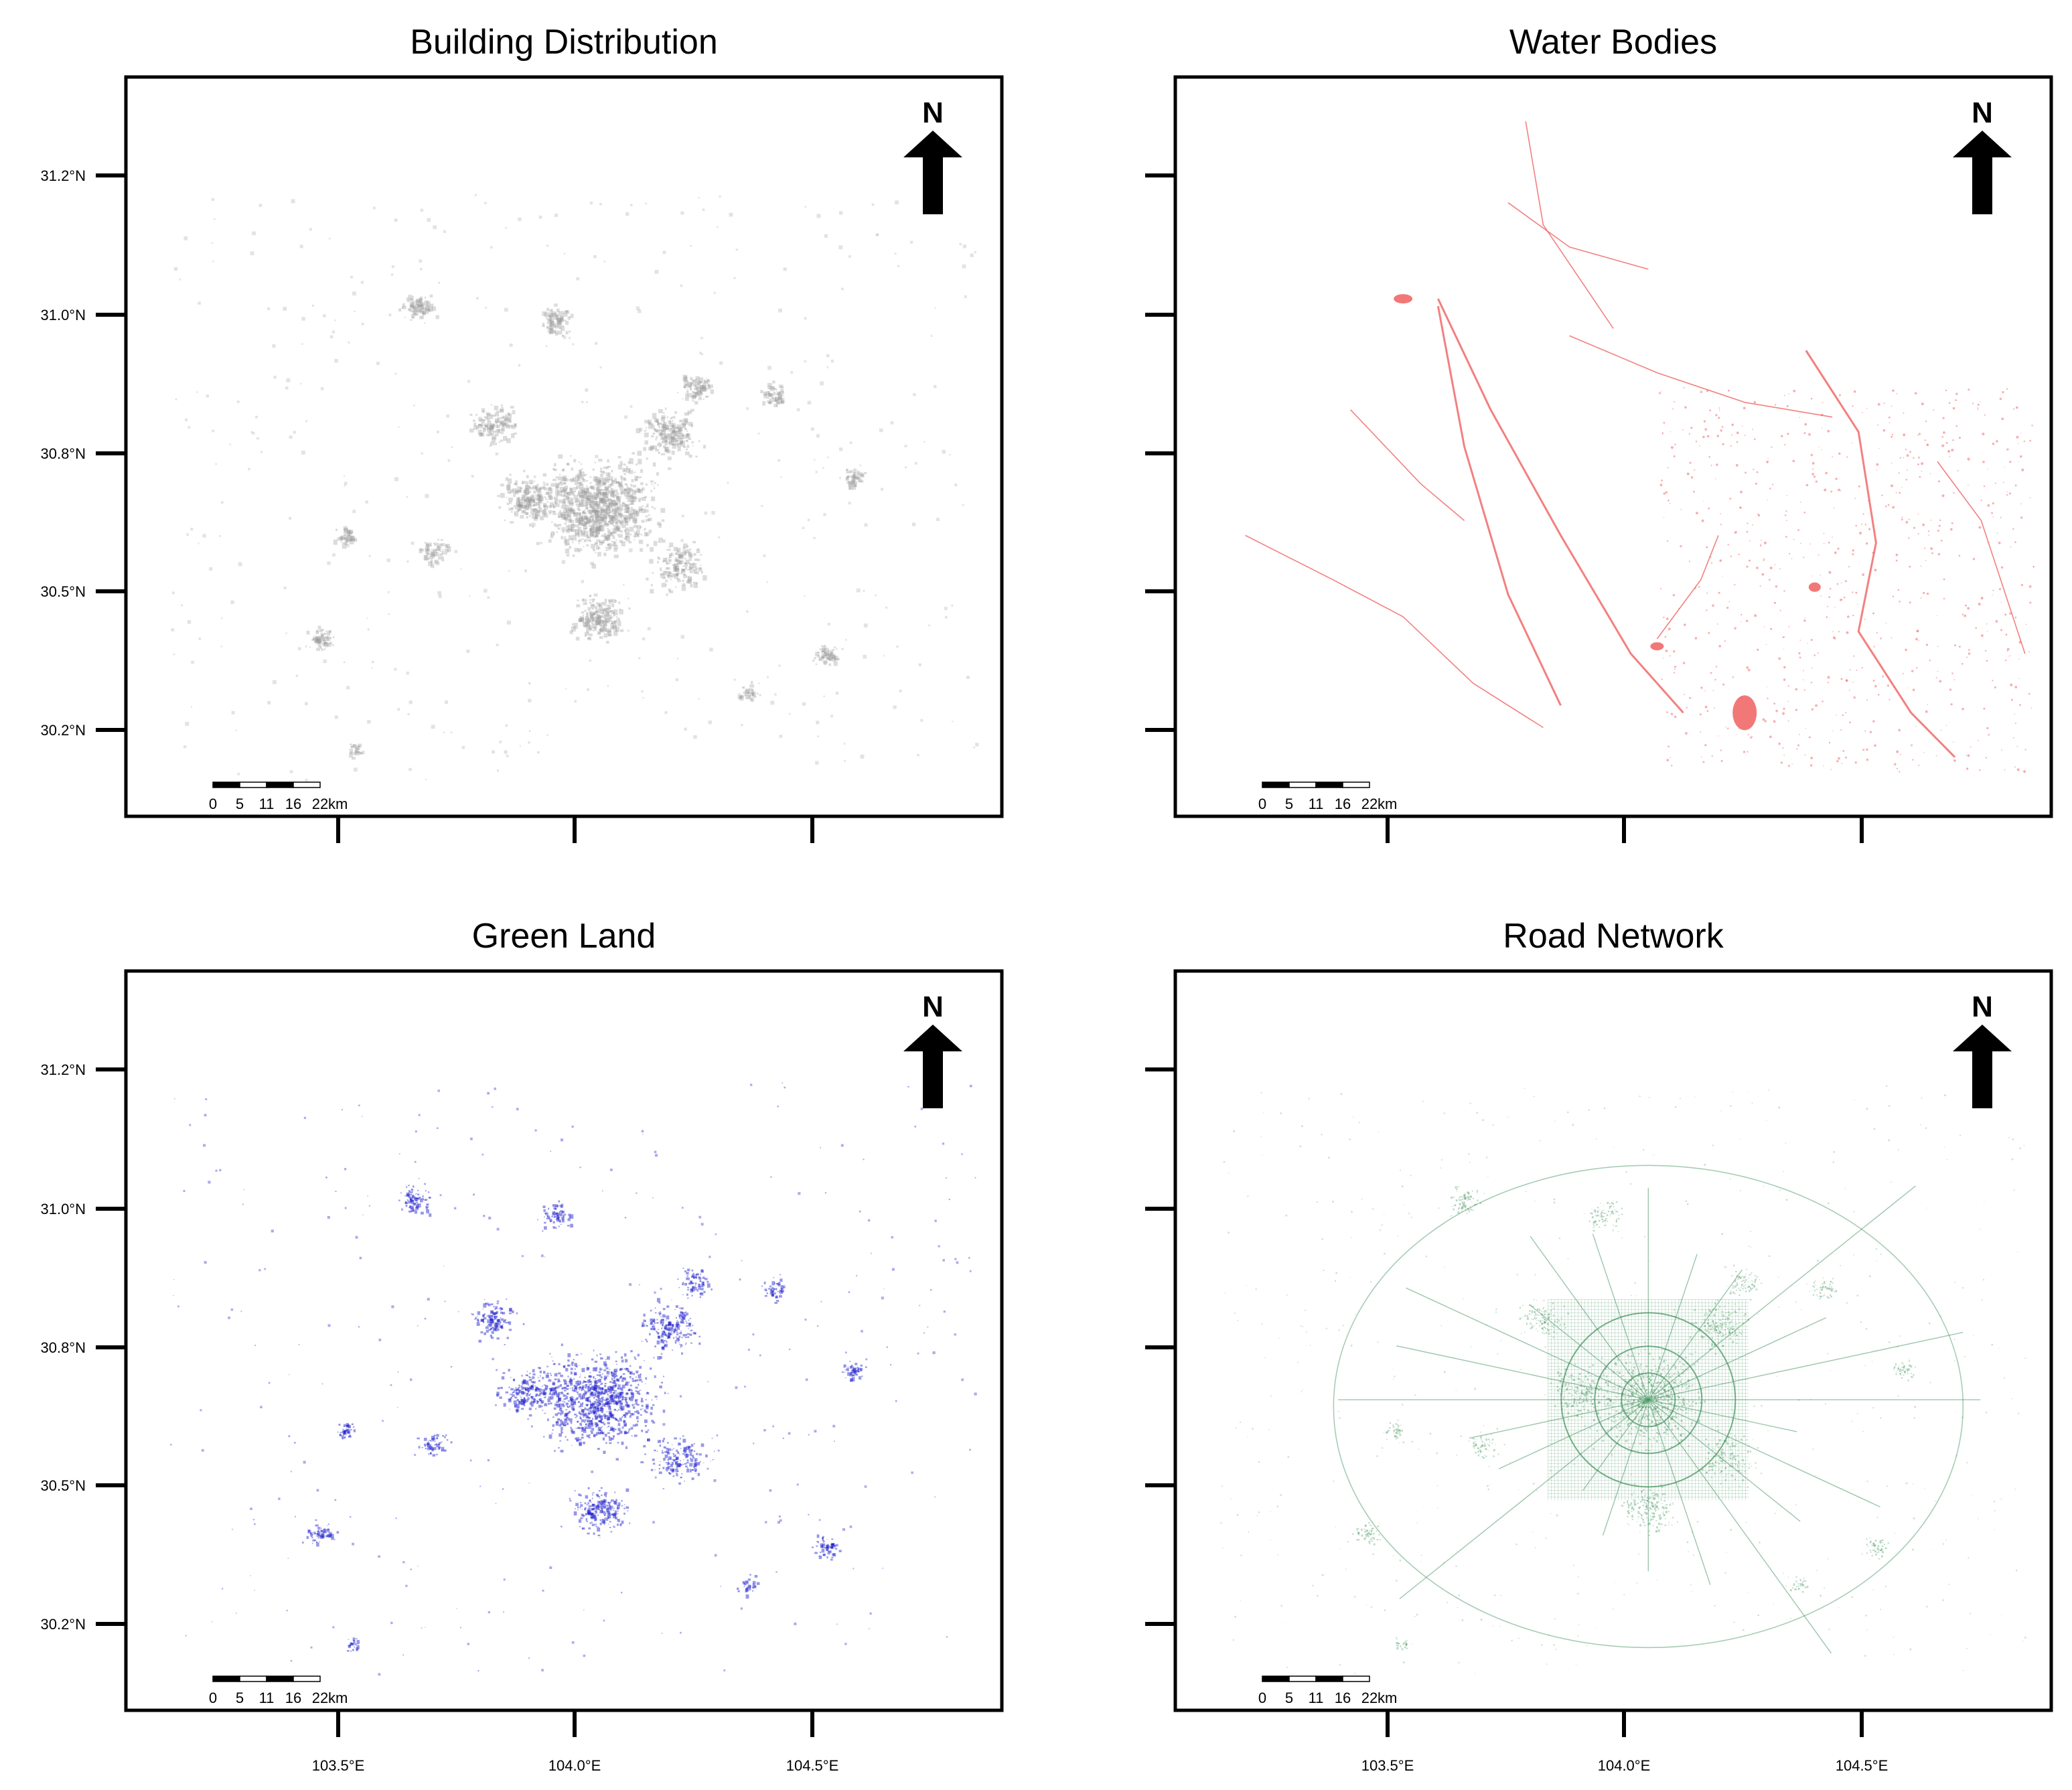  Describe the element at coordinates (1639, 447) in the screenshot. I see `map-layer-water` at that location.